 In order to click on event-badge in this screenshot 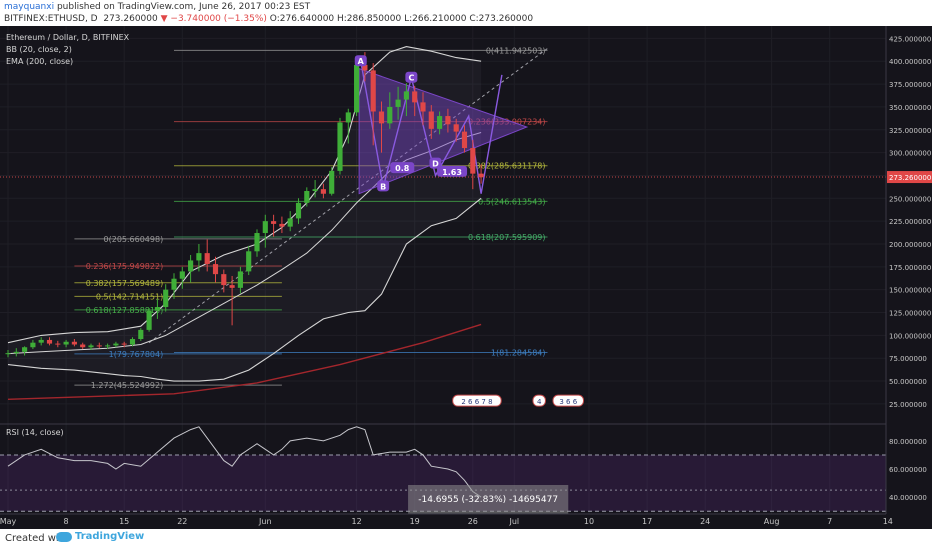, I will do `click(477, 400)`.